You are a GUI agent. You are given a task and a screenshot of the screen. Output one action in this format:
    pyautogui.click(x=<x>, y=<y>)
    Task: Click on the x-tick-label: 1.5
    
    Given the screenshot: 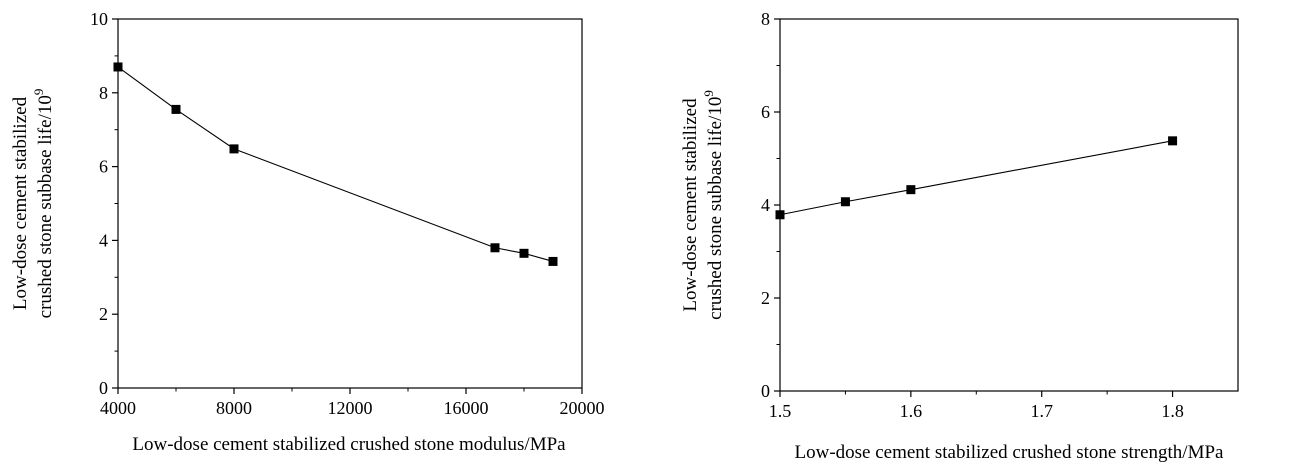 What is the action you would take?
    pyautogui.click(x=780, y=411)
    